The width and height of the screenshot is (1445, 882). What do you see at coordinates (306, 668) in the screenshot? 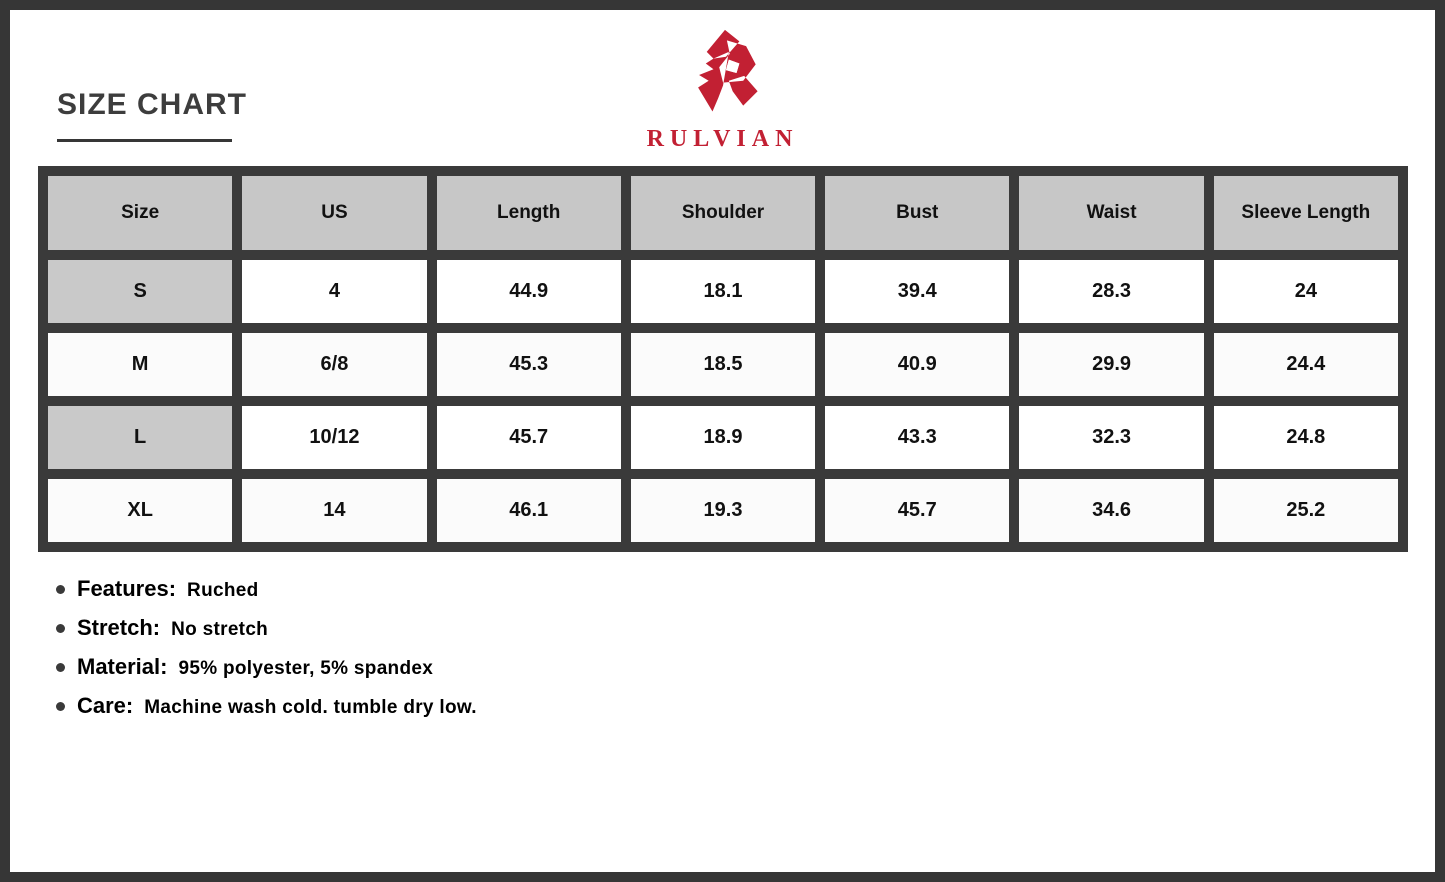
I see `detail-value: 95% polyester, 5% spandex` at bounding box center [306, 668].